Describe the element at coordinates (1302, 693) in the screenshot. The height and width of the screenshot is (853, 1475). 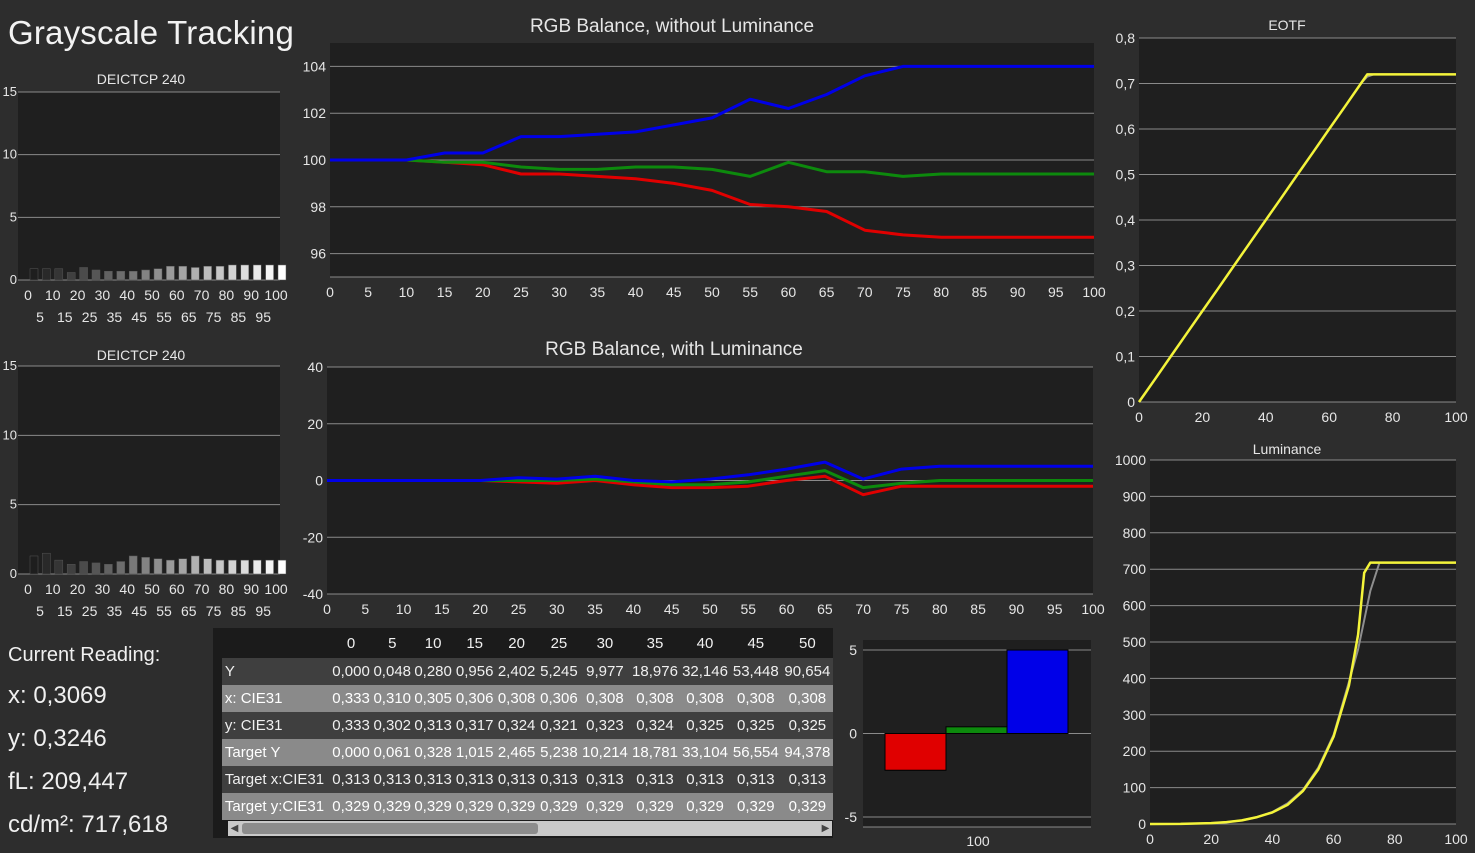
I see `series-line-yellow` at that location.